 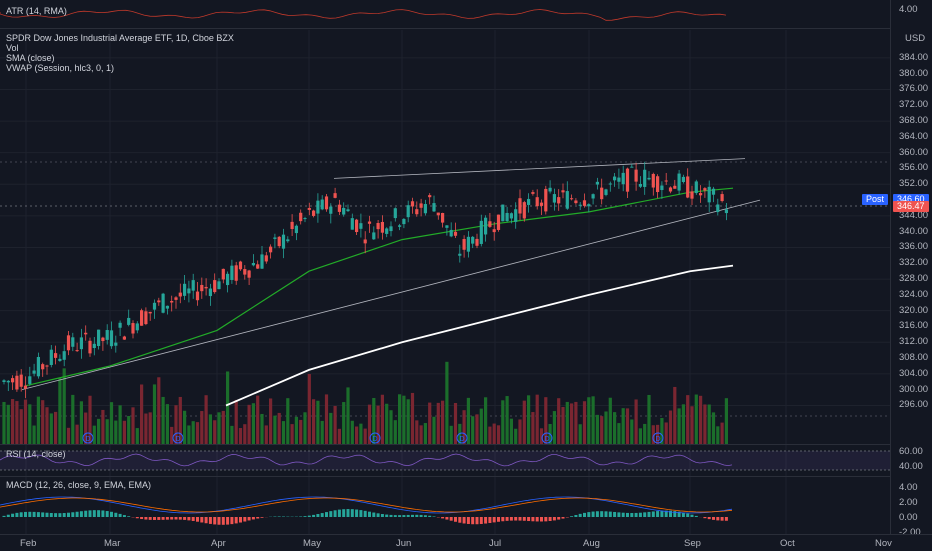 What do you see at coordinates (913, 373) in the screenshot?
I see `price-axis-tick: 304.00` at bounding box center [913, 373].